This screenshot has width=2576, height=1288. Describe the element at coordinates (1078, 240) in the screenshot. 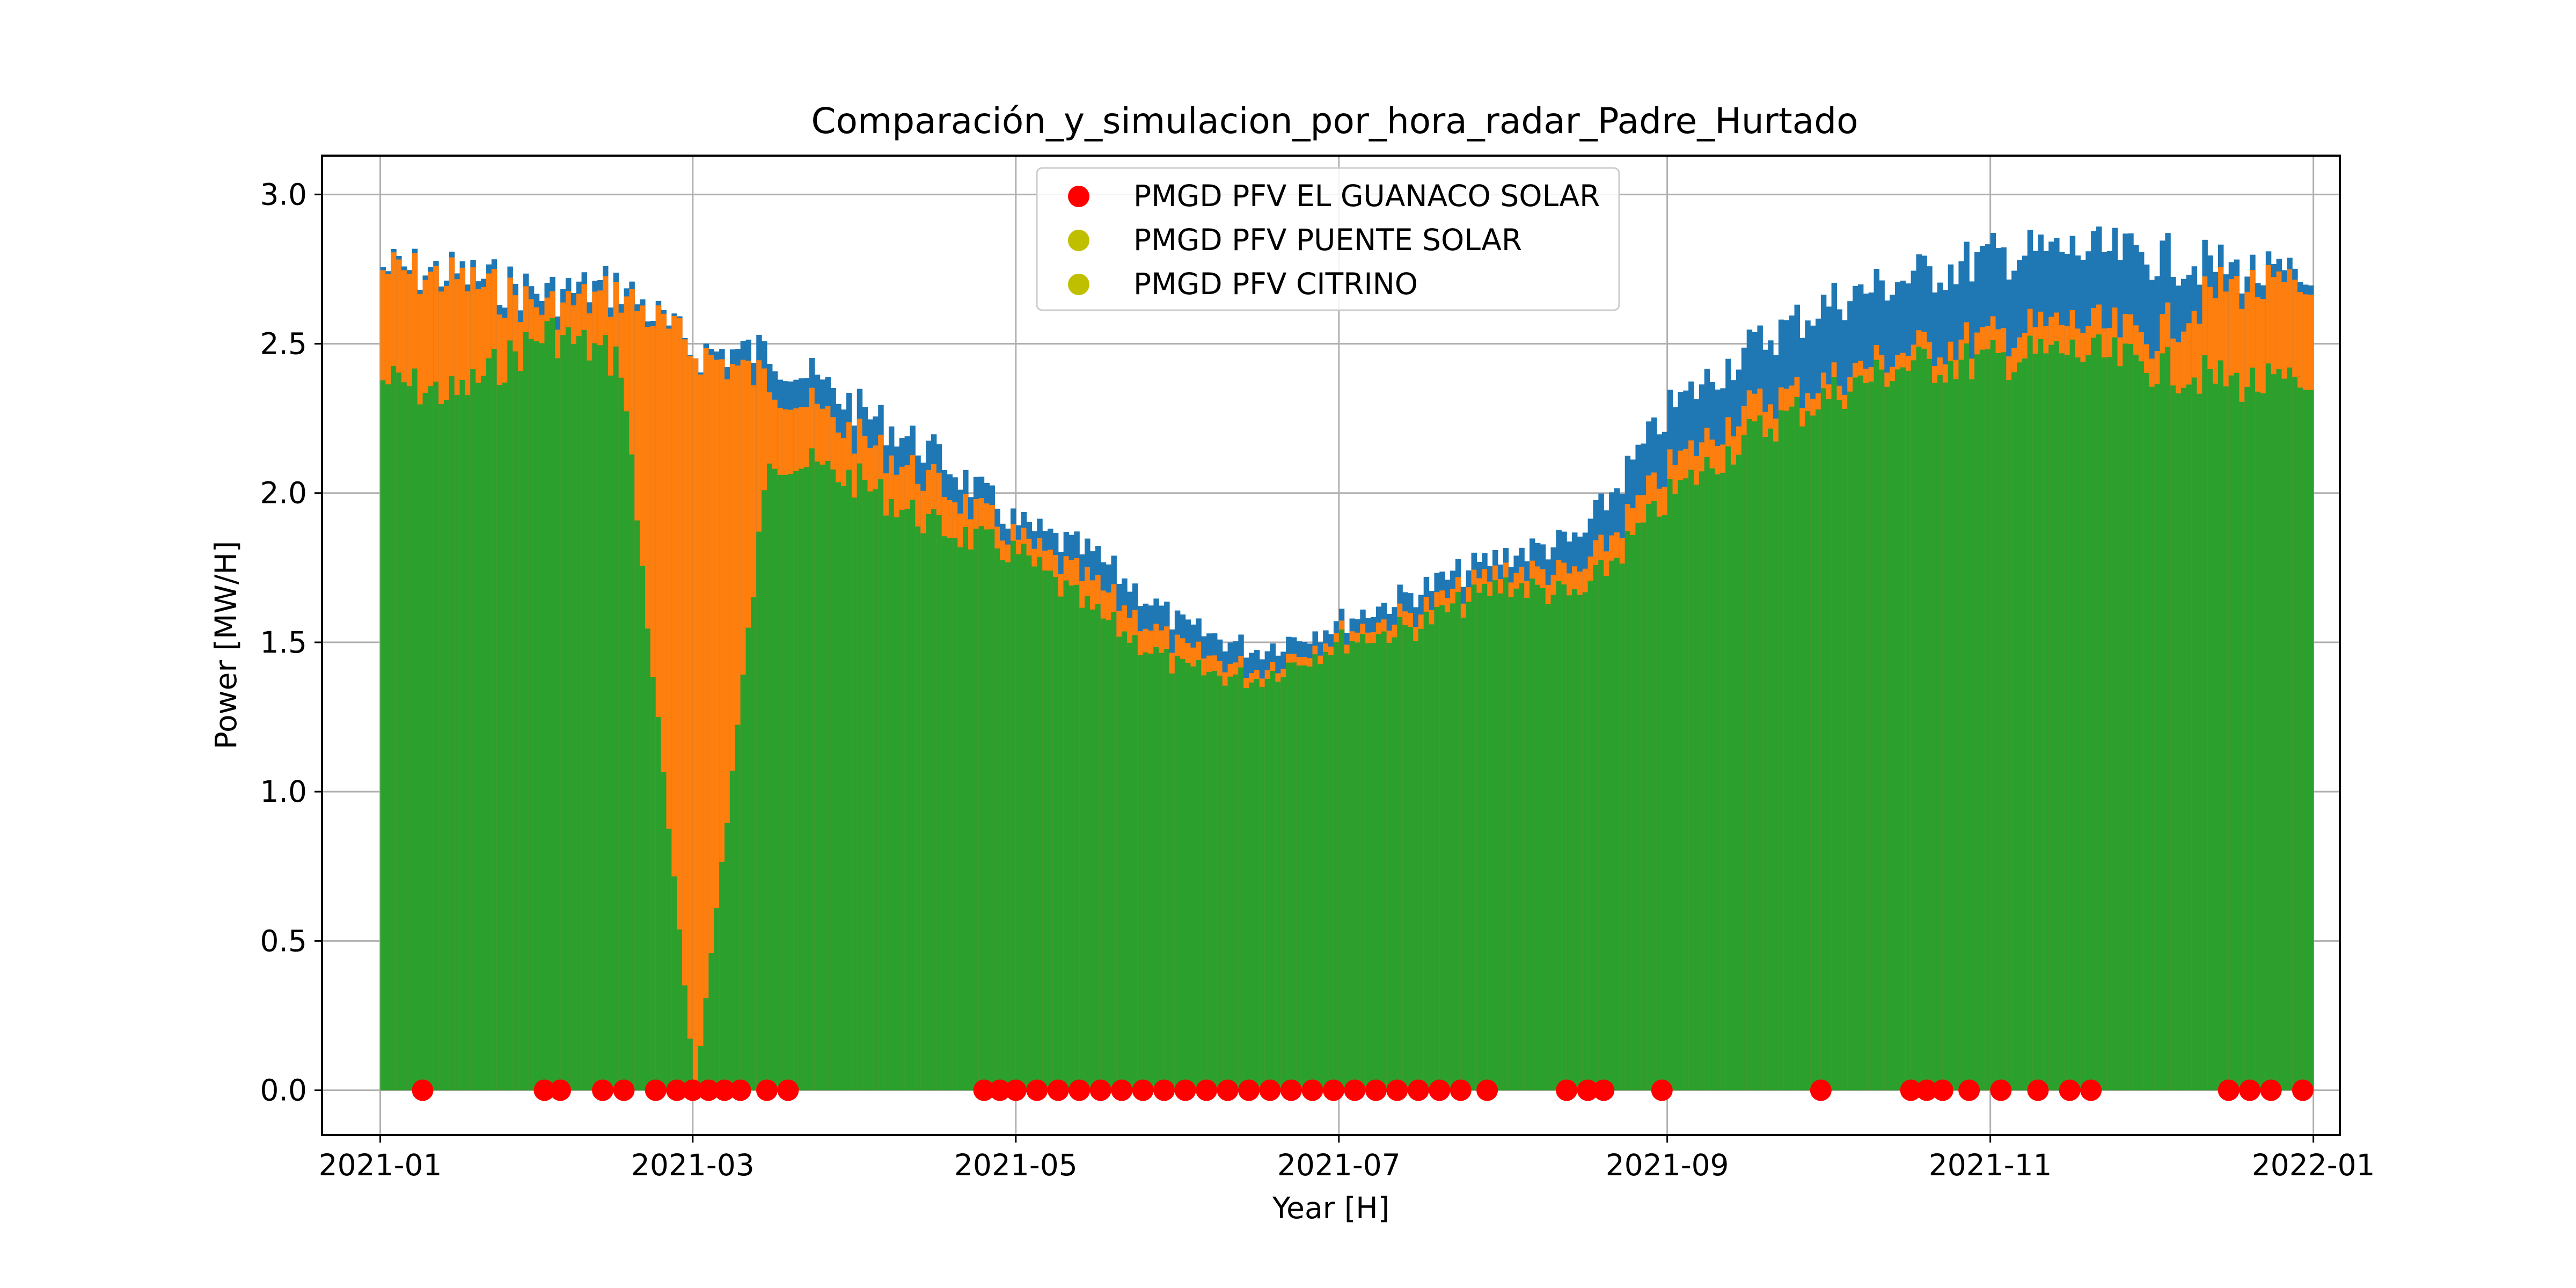

I see `legend-marker-puente-solar` at that location.